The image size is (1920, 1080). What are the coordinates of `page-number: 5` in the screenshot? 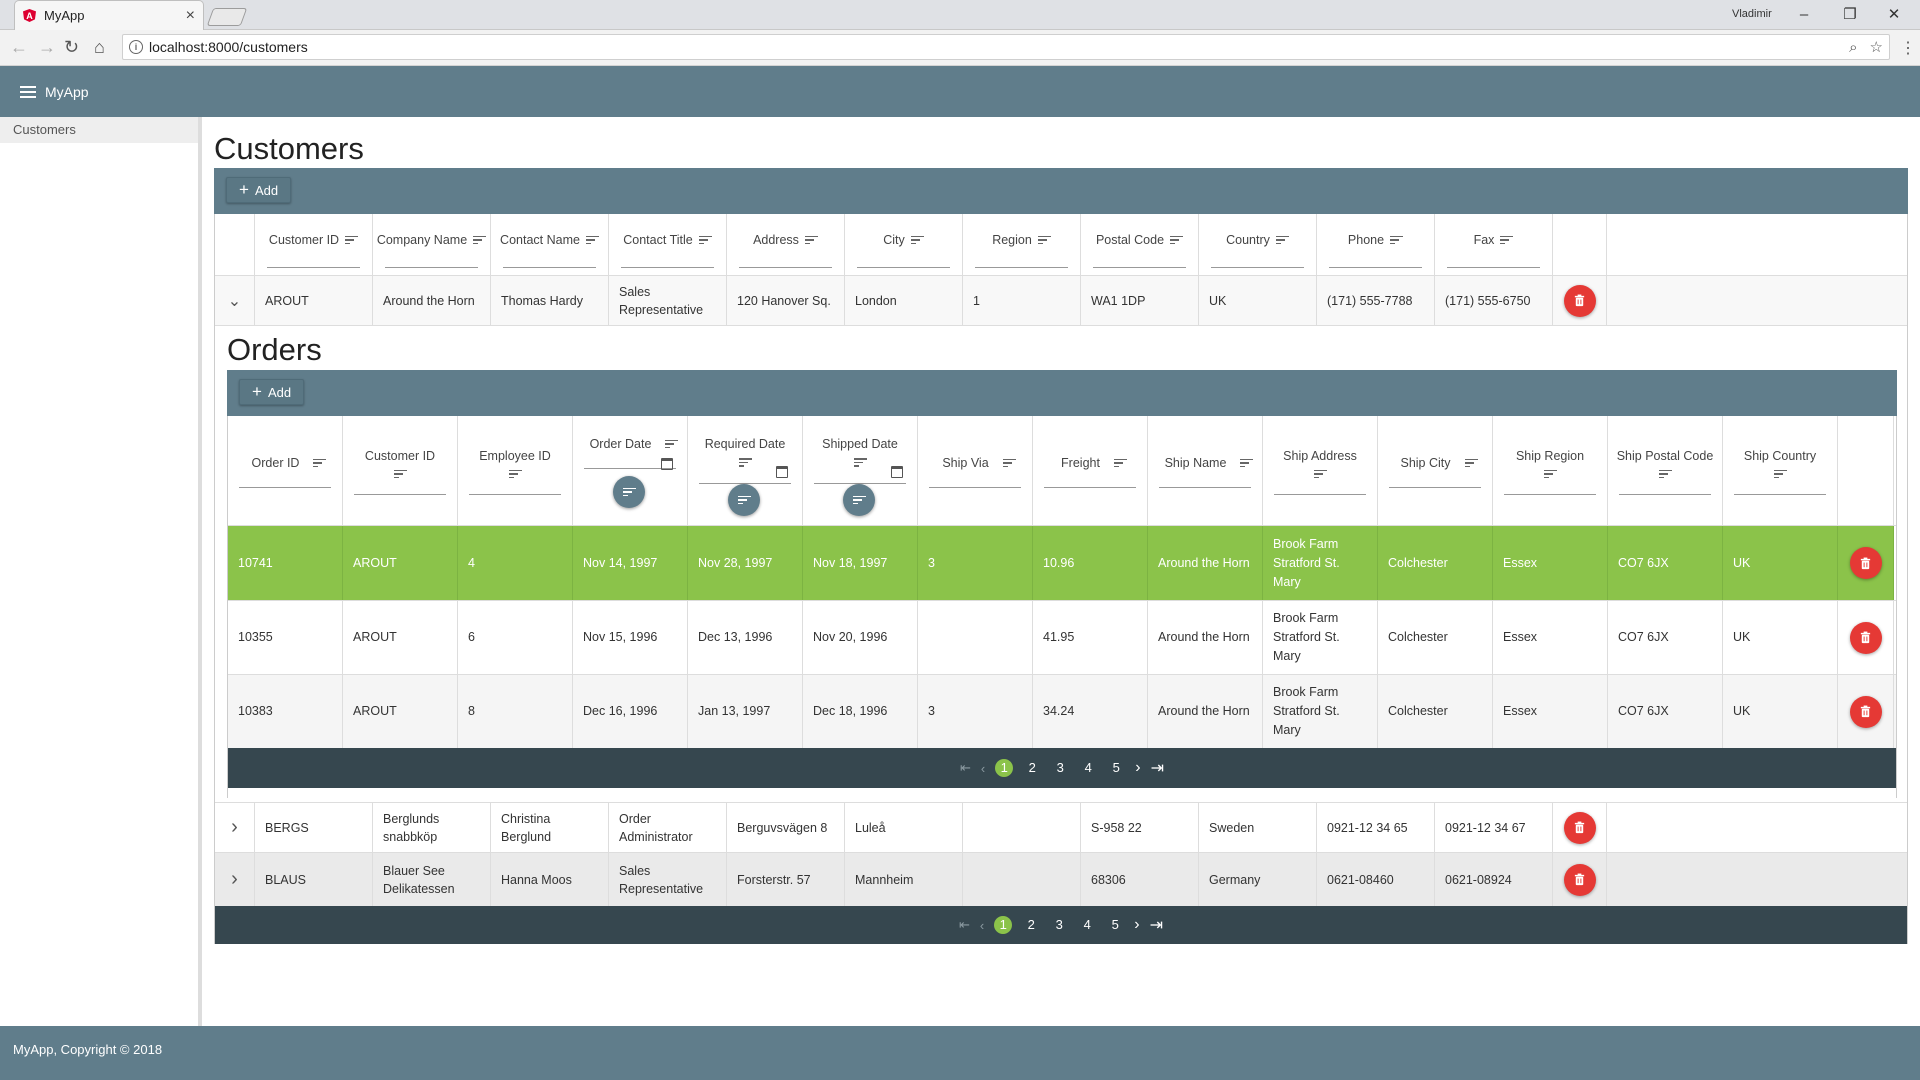 It's located at (1116, 767).